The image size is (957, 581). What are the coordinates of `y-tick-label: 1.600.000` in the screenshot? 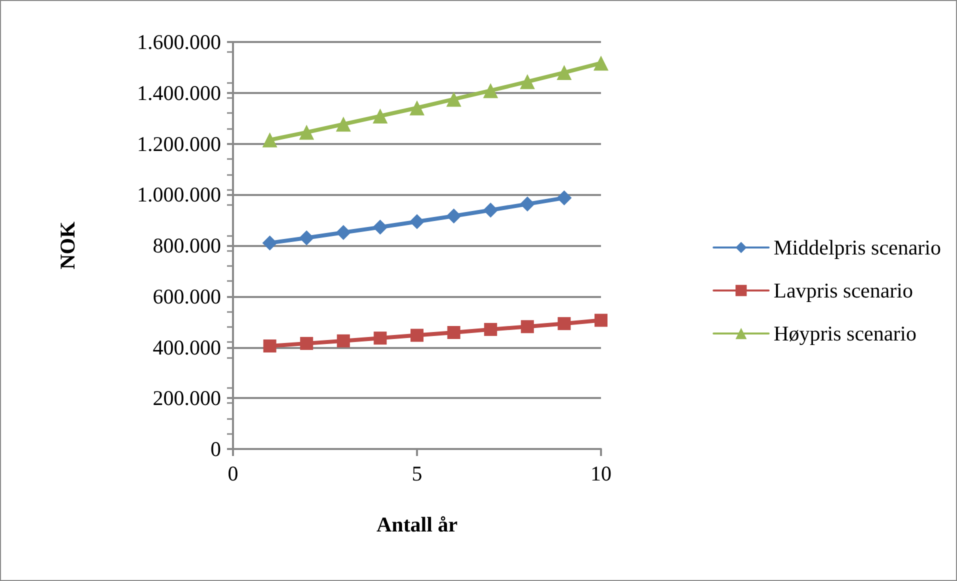 It's located at (179, 42).